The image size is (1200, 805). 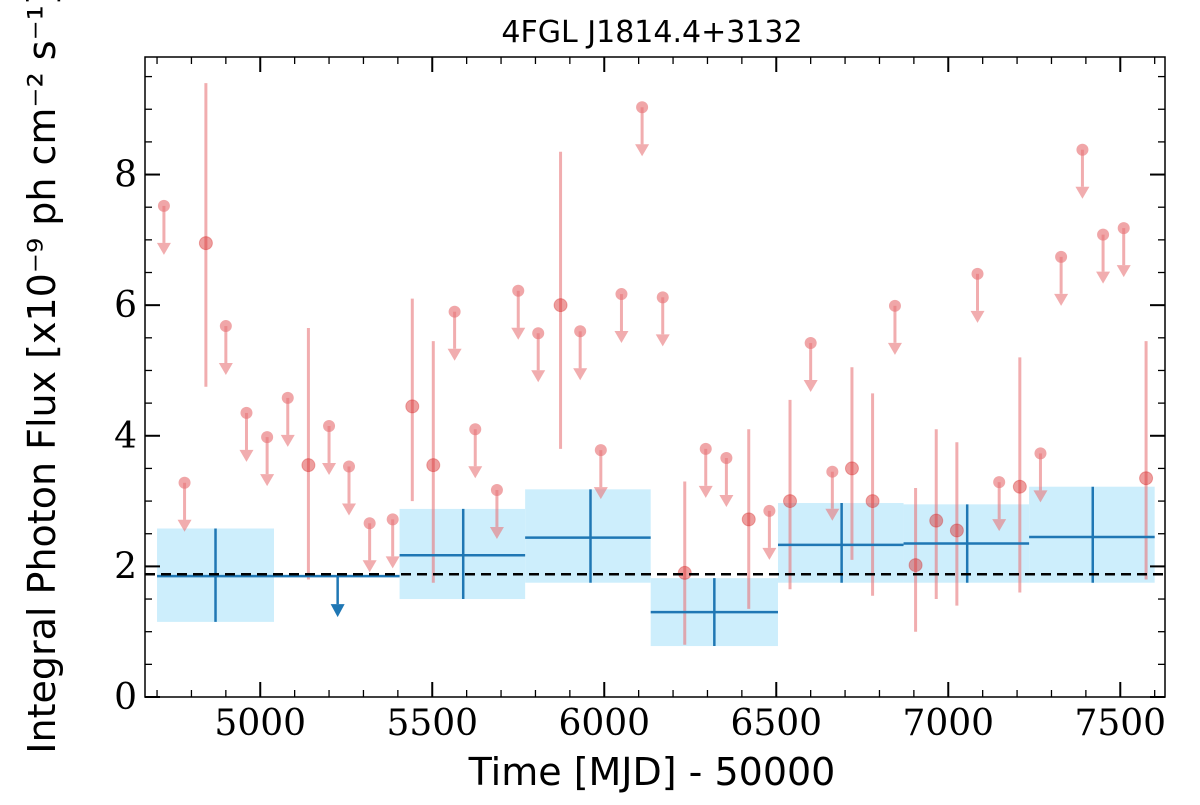 What do you see at coordinates (125, 305) in the screenshot?
I see `y-tick-label: 6` at bounding box center [125, 305].